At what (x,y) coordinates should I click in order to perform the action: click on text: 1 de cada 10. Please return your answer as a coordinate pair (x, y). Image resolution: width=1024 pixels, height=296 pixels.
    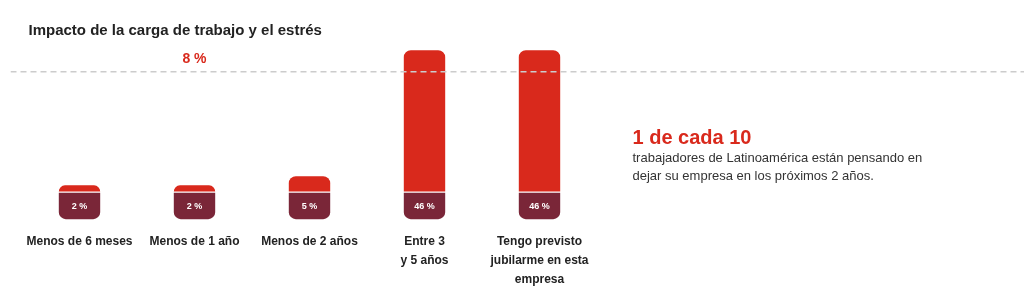
    Looking at the image, I should click on (692, 136).